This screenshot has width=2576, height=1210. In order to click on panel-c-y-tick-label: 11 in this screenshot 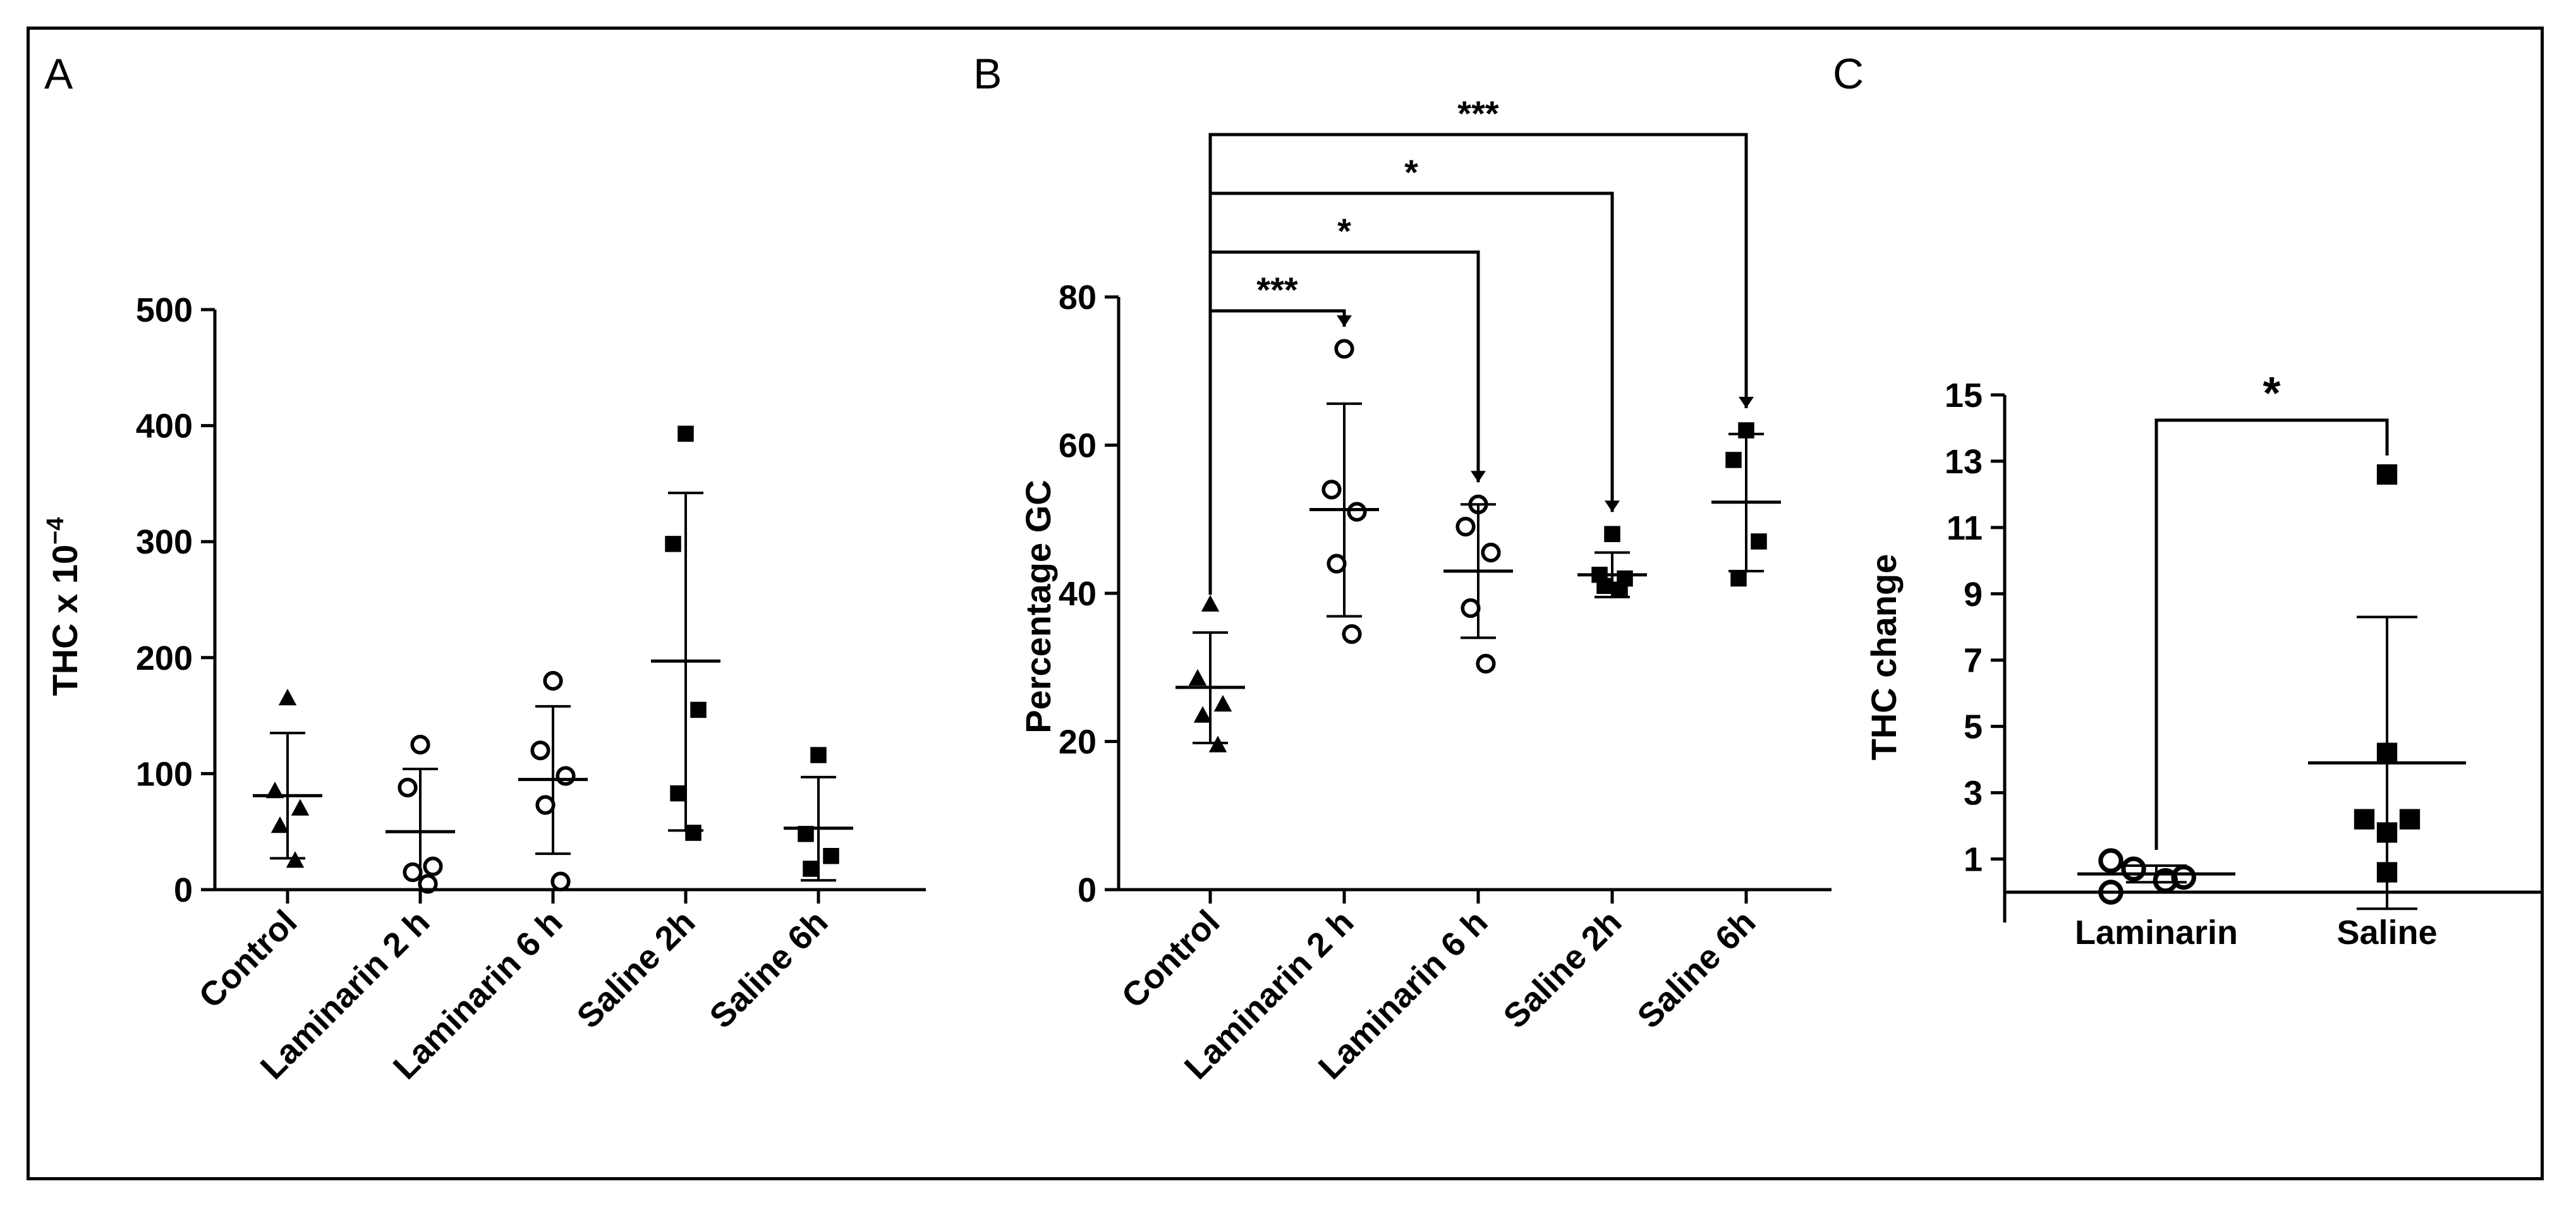, I will do `click(1965, 528)`.